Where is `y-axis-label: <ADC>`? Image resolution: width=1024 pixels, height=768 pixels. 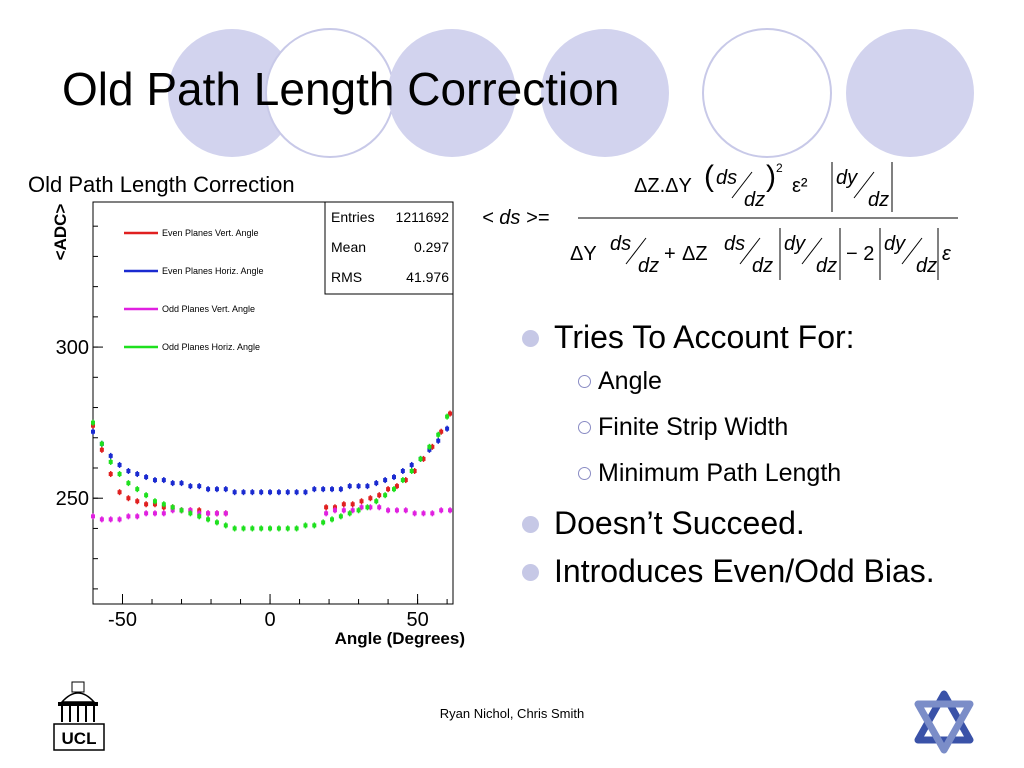
y-axis-label: <ADC> is located at coordinates (60, 232).